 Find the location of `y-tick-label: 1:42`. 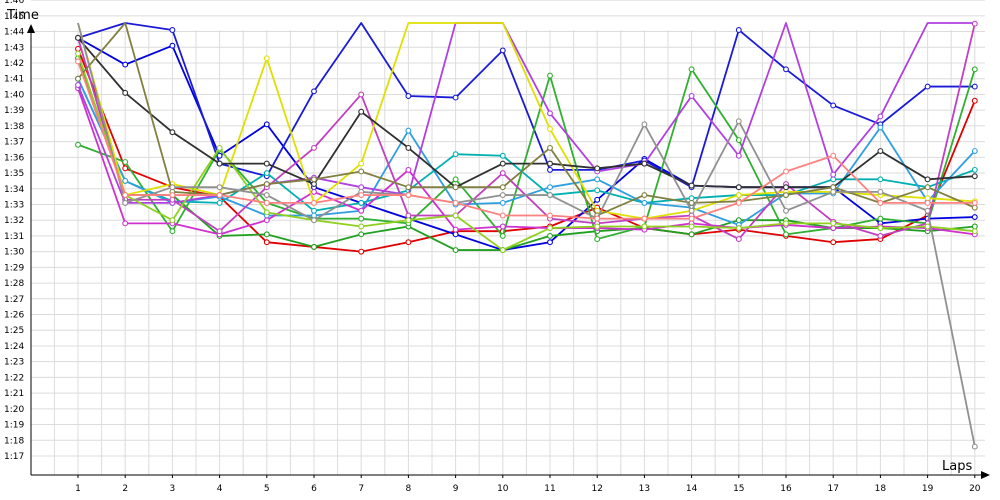

y-tick-label: 1:42 is located at coordinates (14, 64).